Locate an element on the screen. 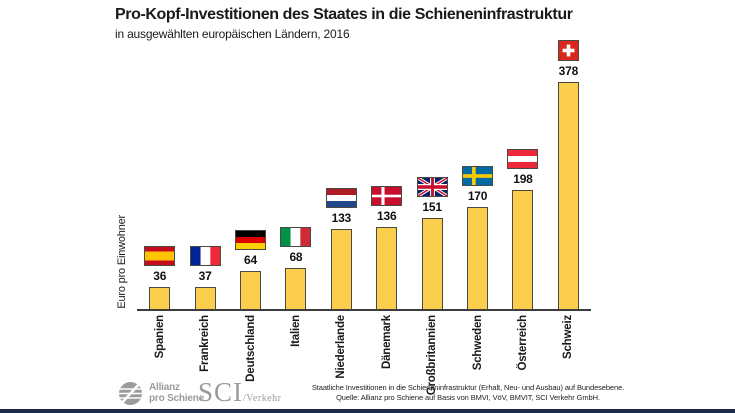 This screenshot has height=413, width=735. flag-icon-se is located at coordinates (478, 176).